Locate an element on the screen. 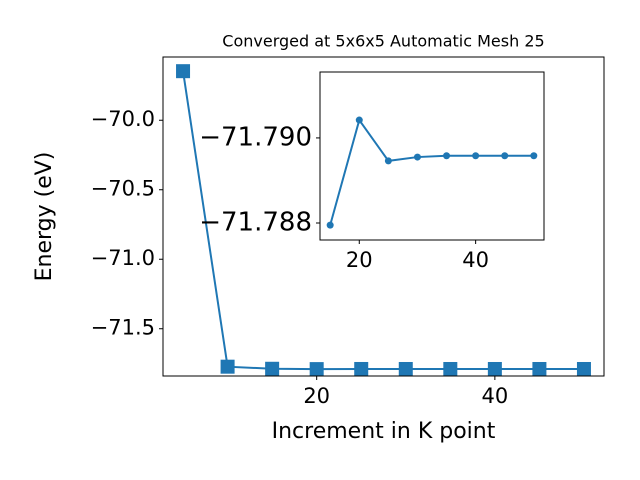 This screenshot has width=640, height=480. y-axis-label: Energy (eV) is located at coordinates (44, 217).